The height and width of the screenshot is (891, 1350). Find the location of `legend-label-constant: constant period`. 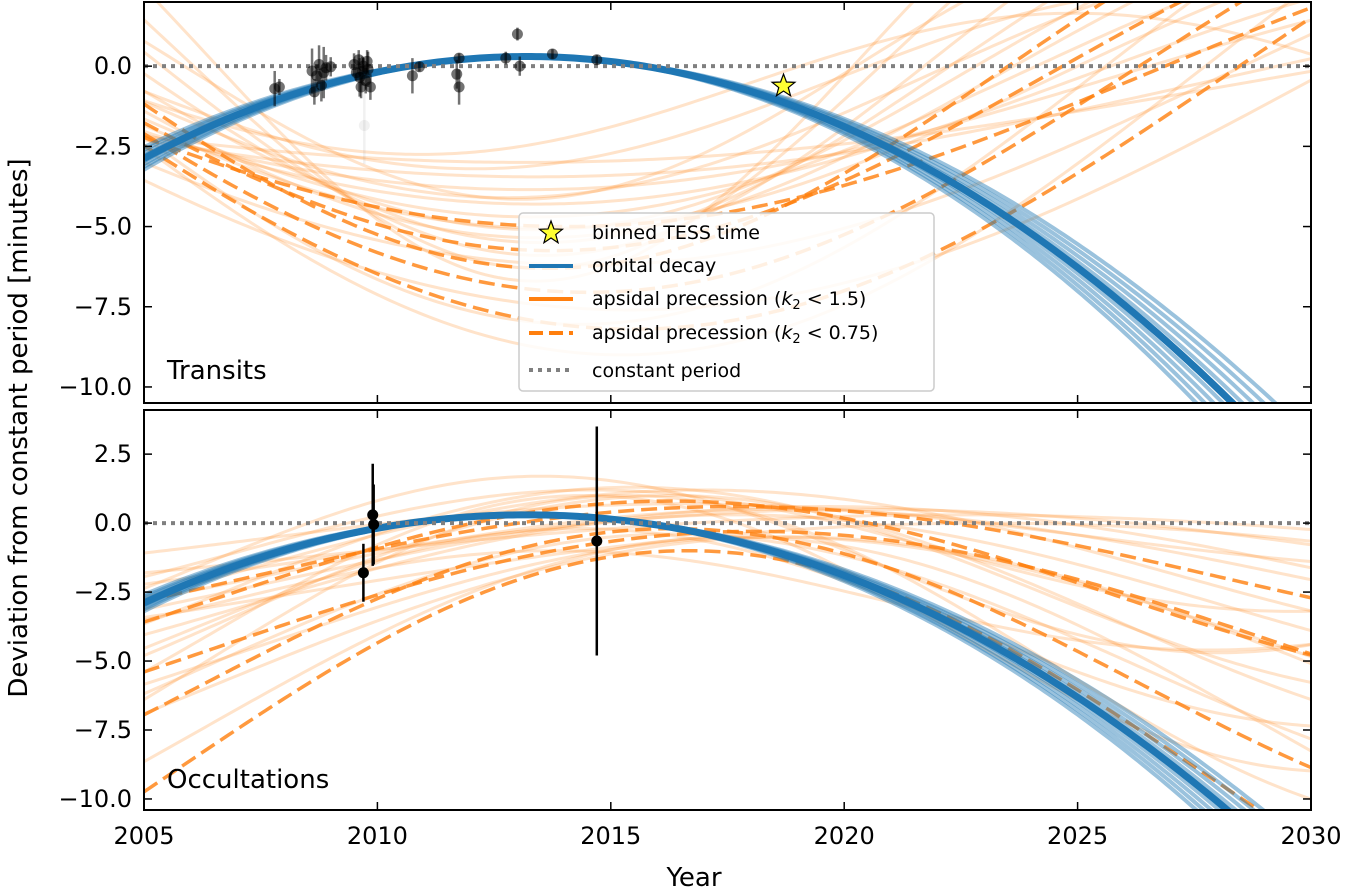

legend-label-constant: constant period is located at coordinates (666, 371).